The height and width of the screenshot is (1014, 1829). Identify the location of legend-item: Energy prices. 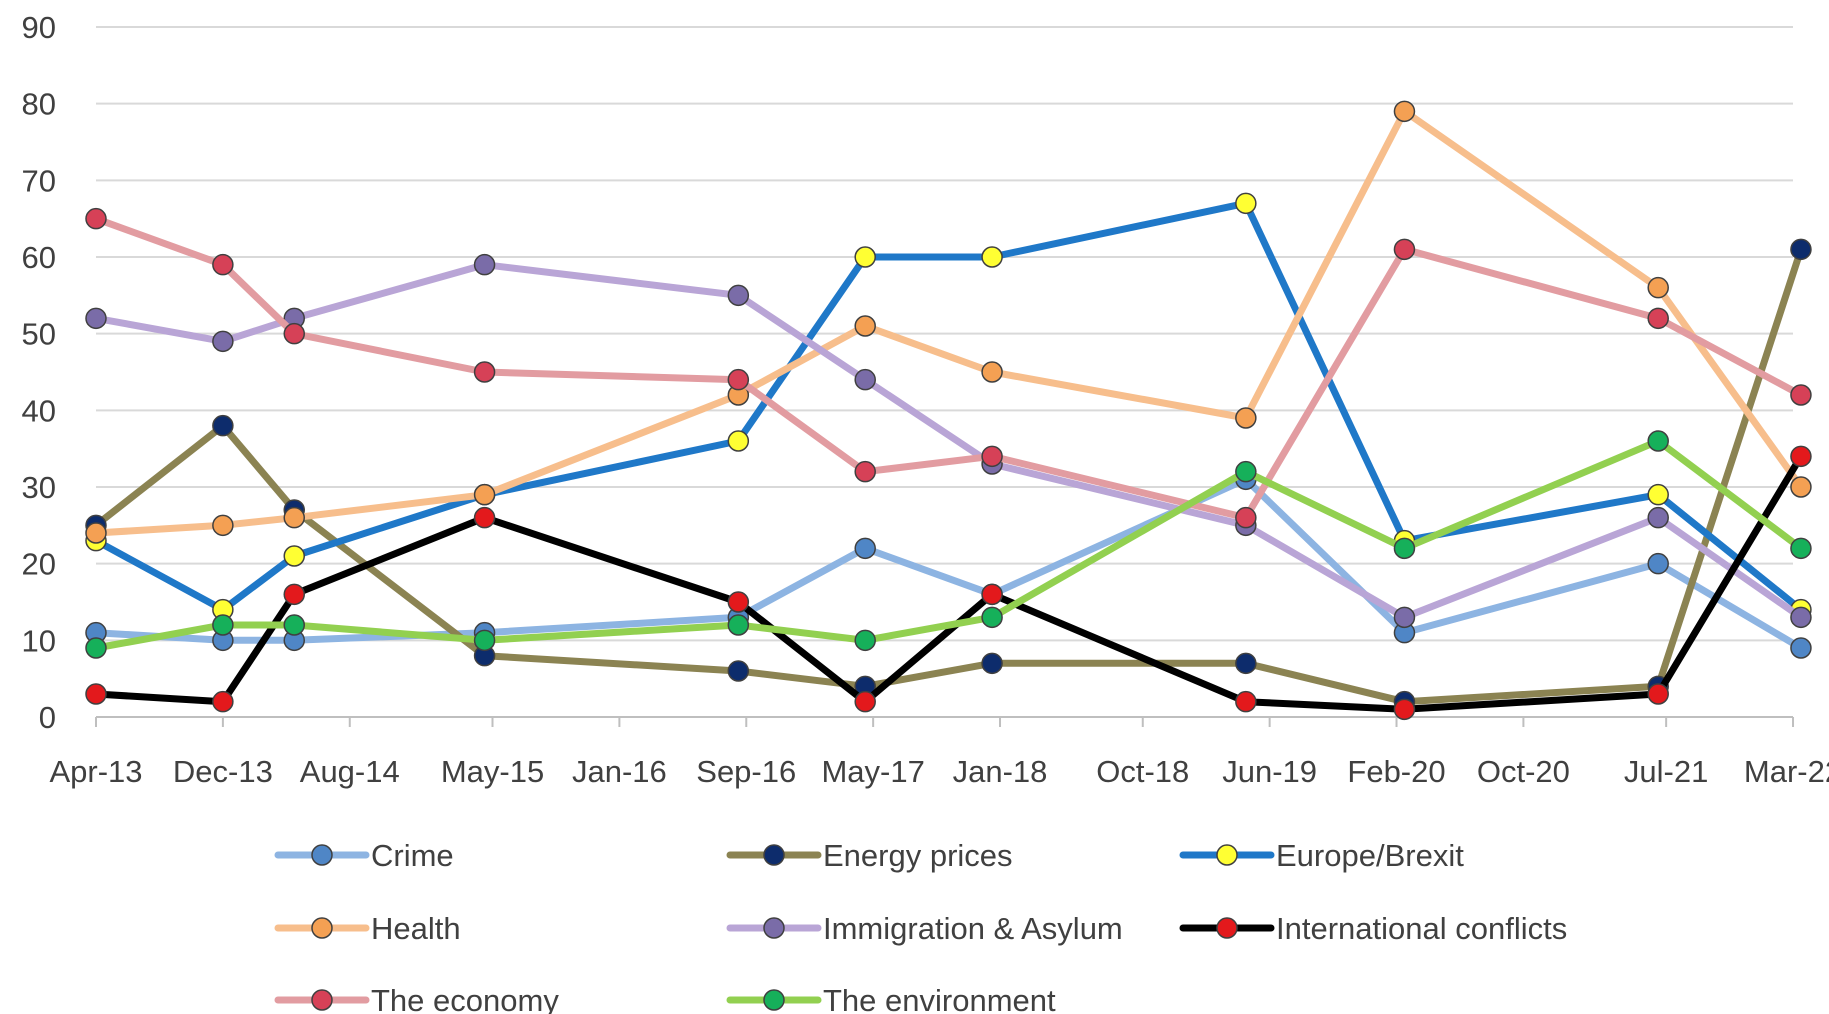
(869, 855).